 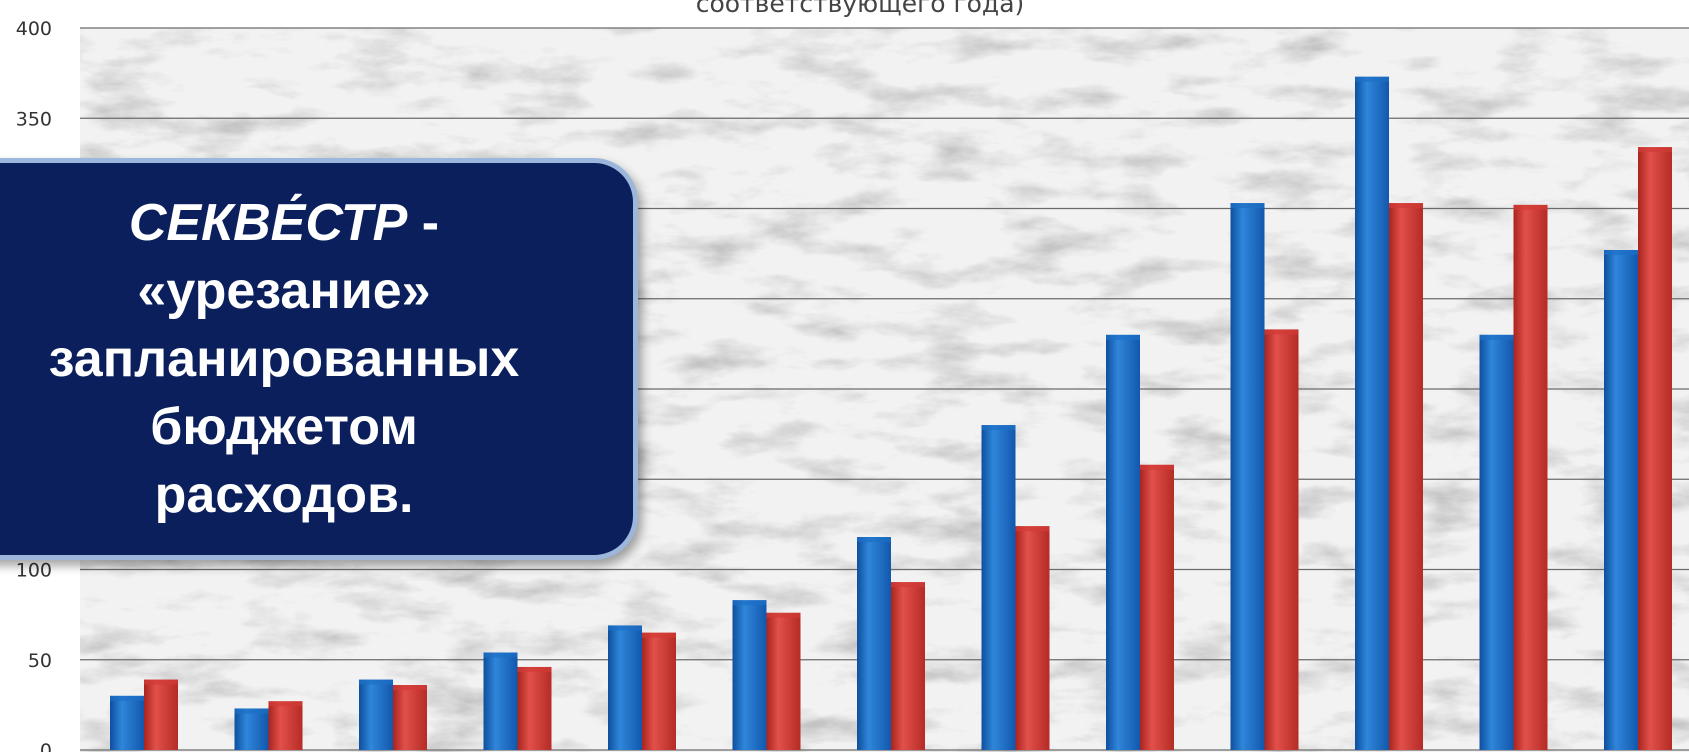 I want to click on y-tick-label: 400, so click(x=34, y=29).